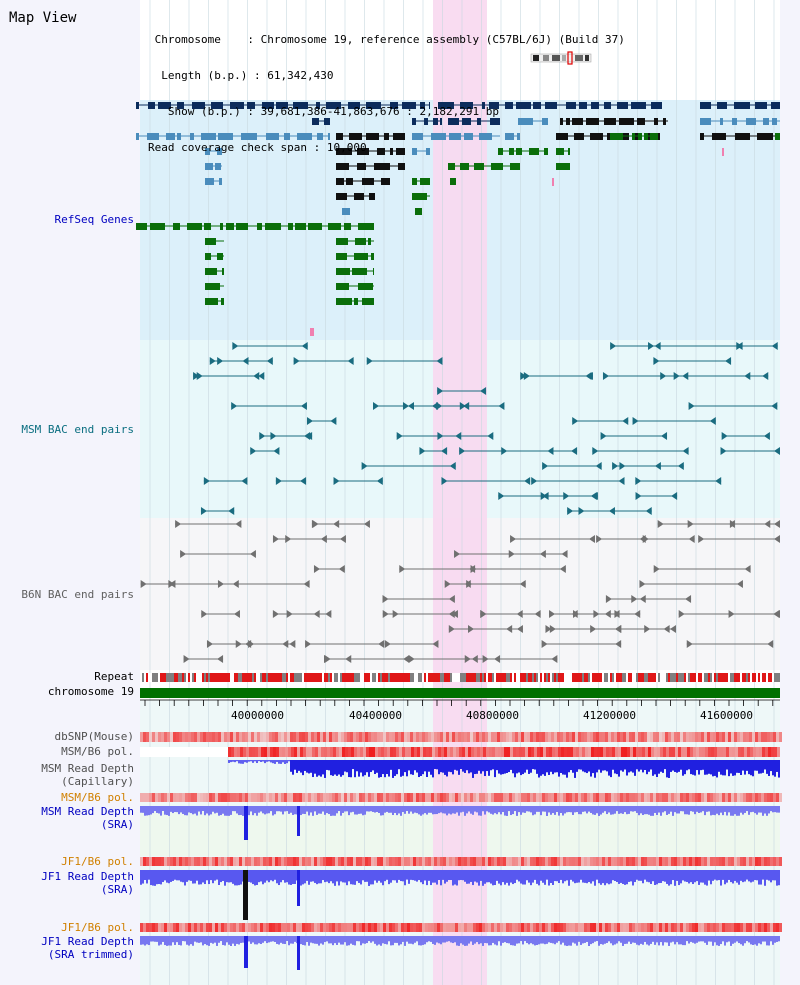  Describe the element at coordinates (87, 941) in the screenshot. I see `track-label-jf1-depth-trim-1: JF1 Read Depth` at that location.